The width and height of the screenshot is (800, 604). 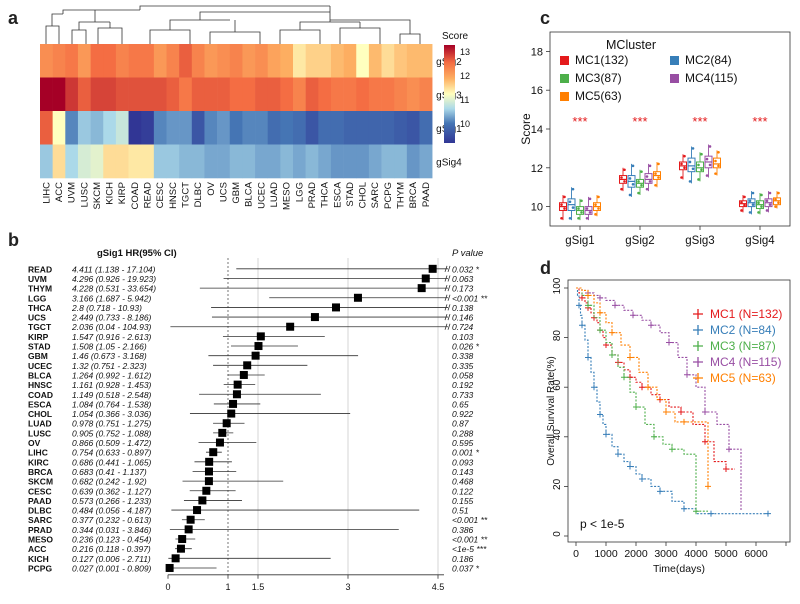 I want to click on km-legend-label: MC1 (N=132), so click(x=746, y=314).